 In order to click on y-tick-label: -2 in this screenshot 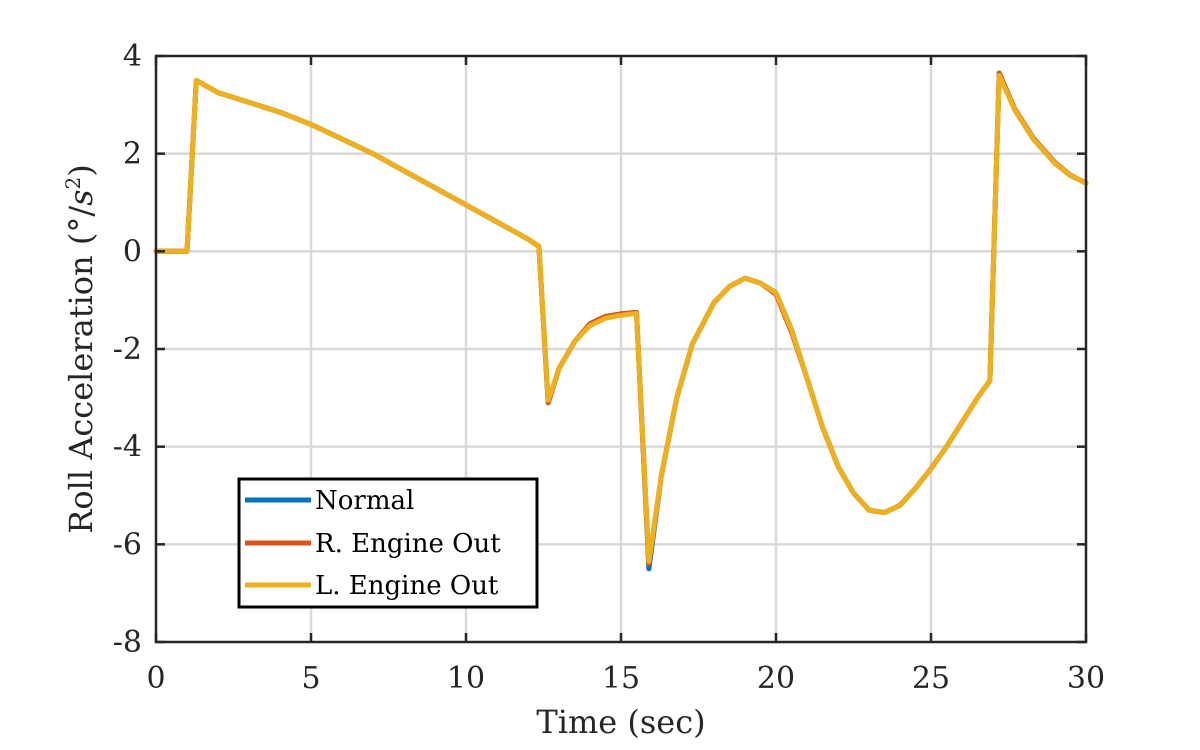, I will do `click(127, 349)`.